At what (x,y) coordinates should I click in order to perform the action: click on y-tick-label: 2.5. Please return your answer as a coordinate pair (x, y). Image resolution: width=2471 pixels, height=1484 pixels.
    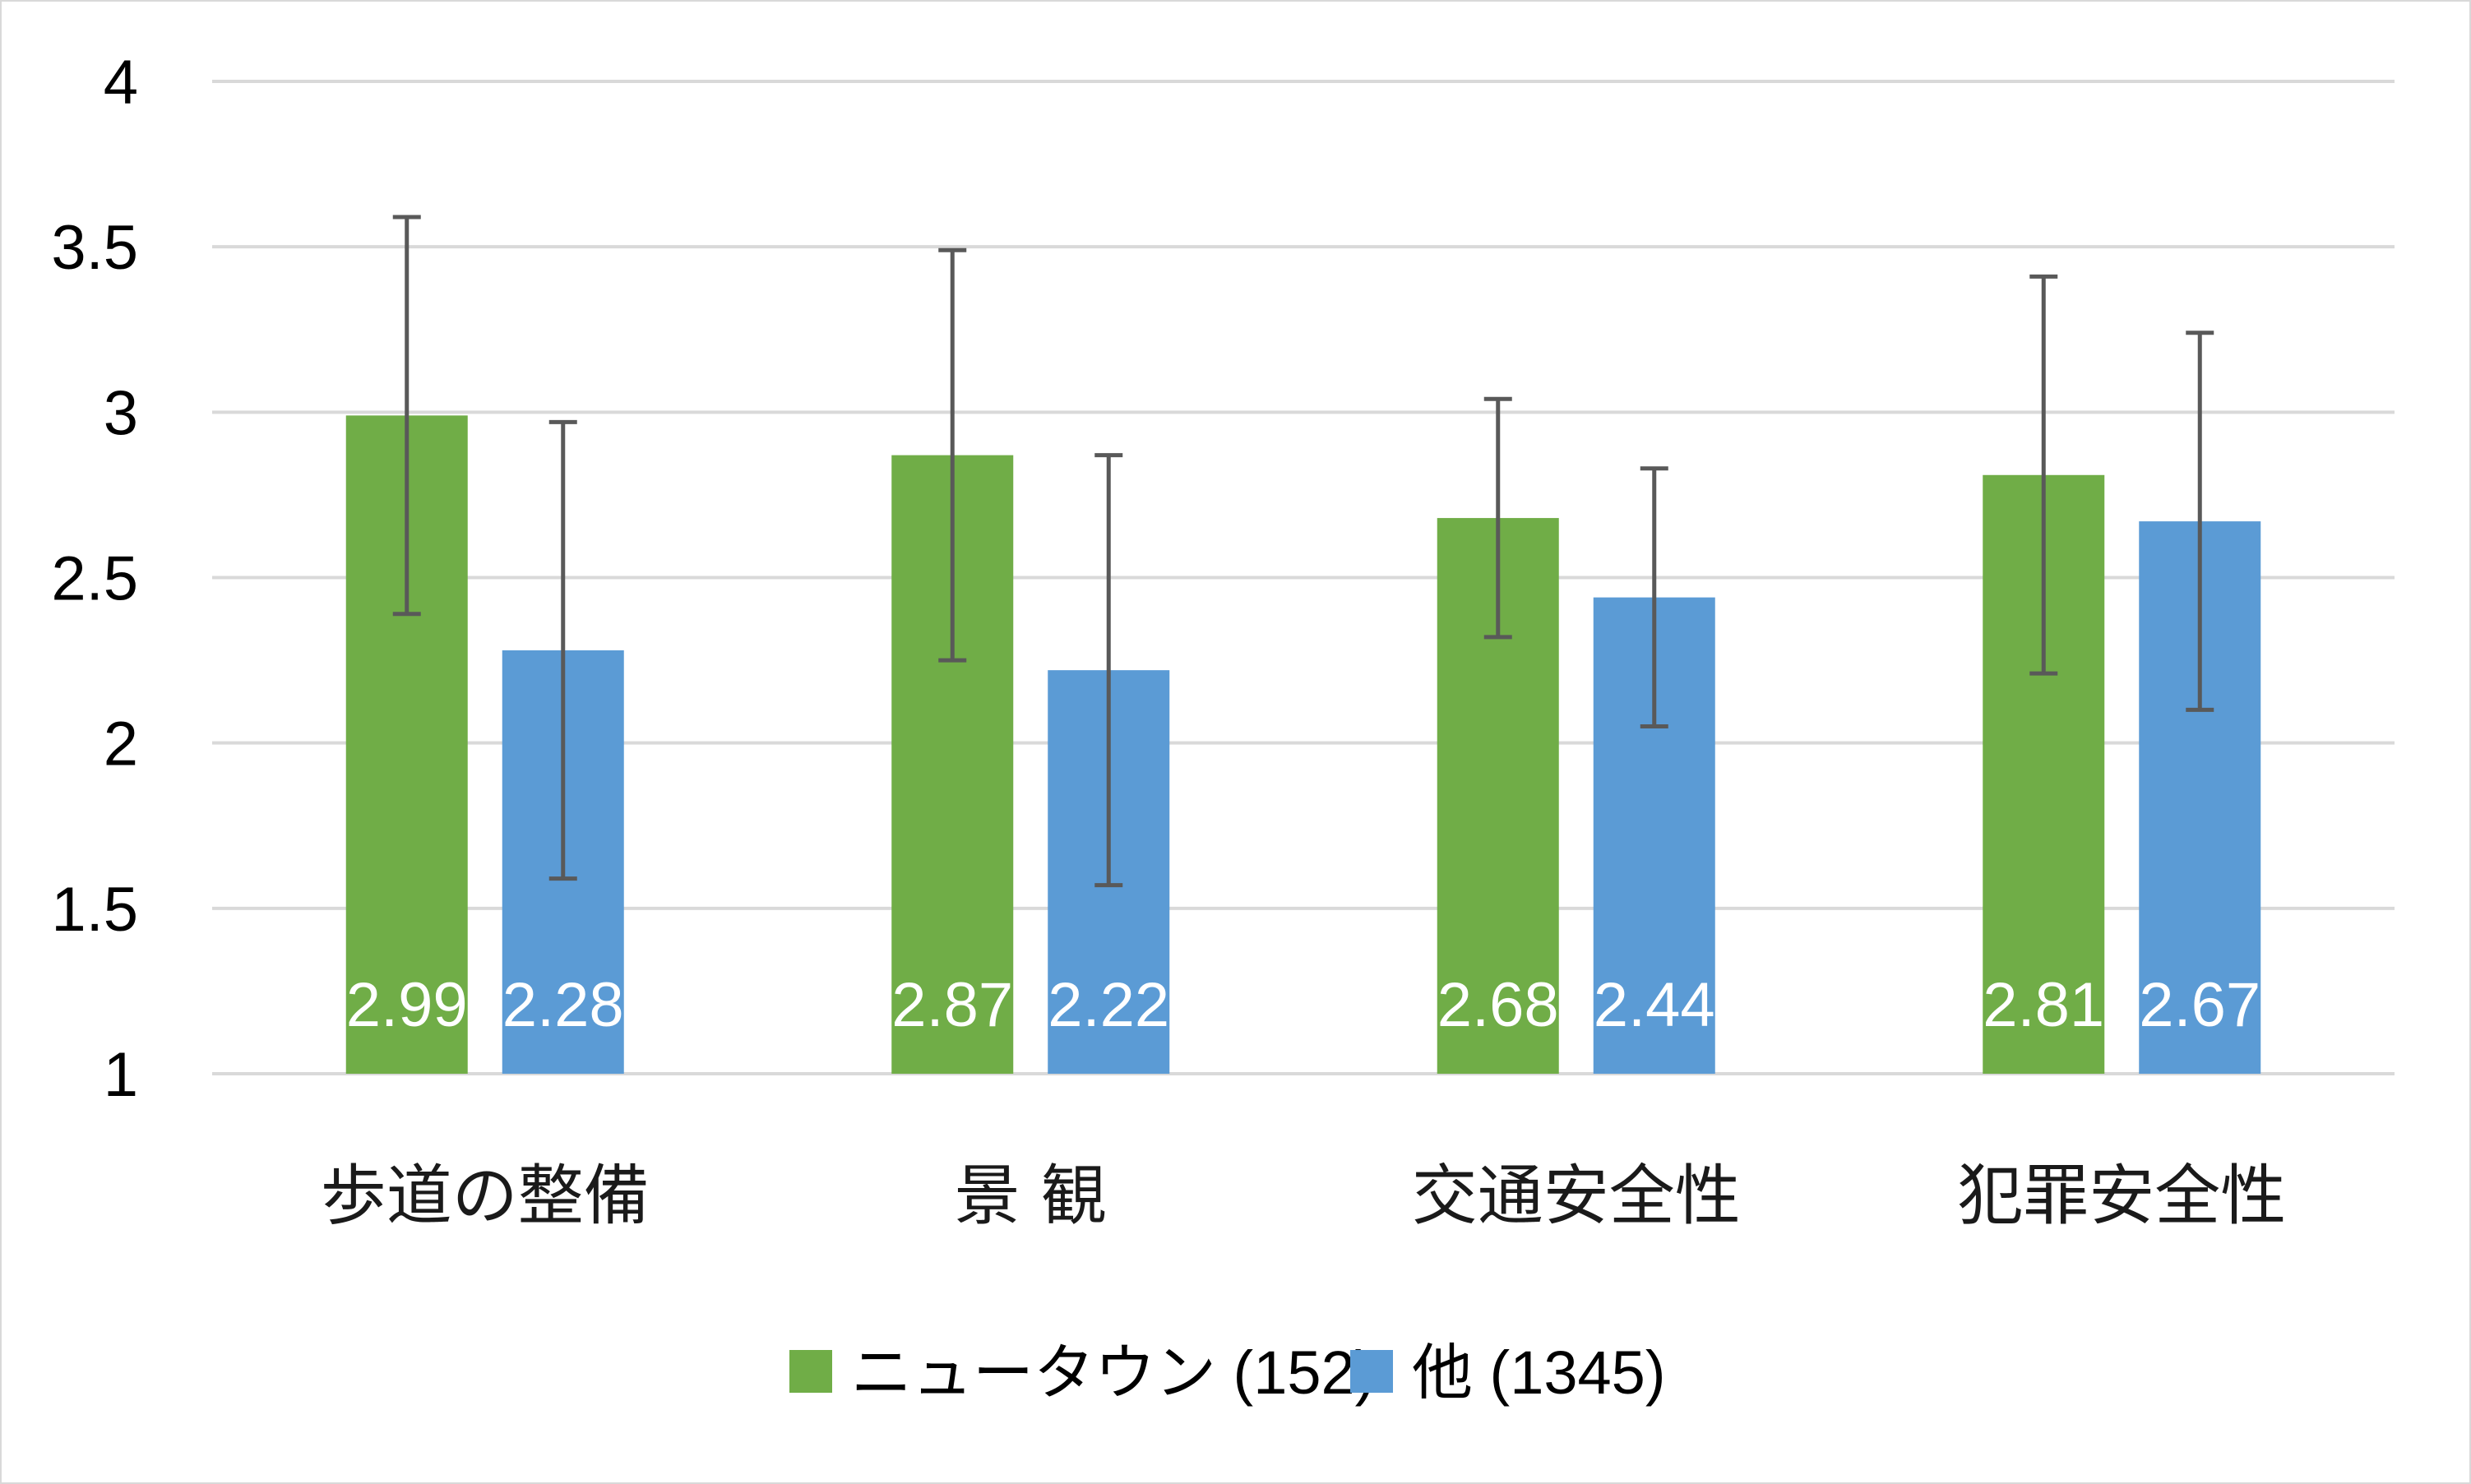
    Looking at the image, I should click on (94, 579).